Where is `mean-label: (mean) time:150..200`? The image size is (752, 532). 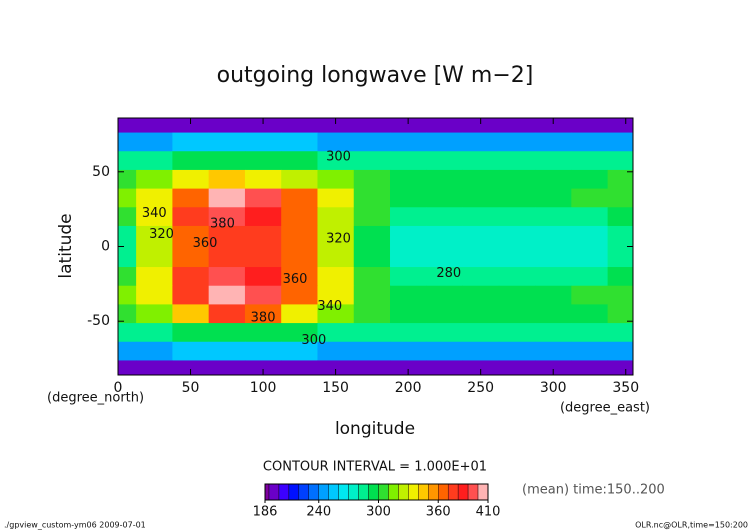
mean-label: (mean) time:150..200 is located at coordinates (593, 490).